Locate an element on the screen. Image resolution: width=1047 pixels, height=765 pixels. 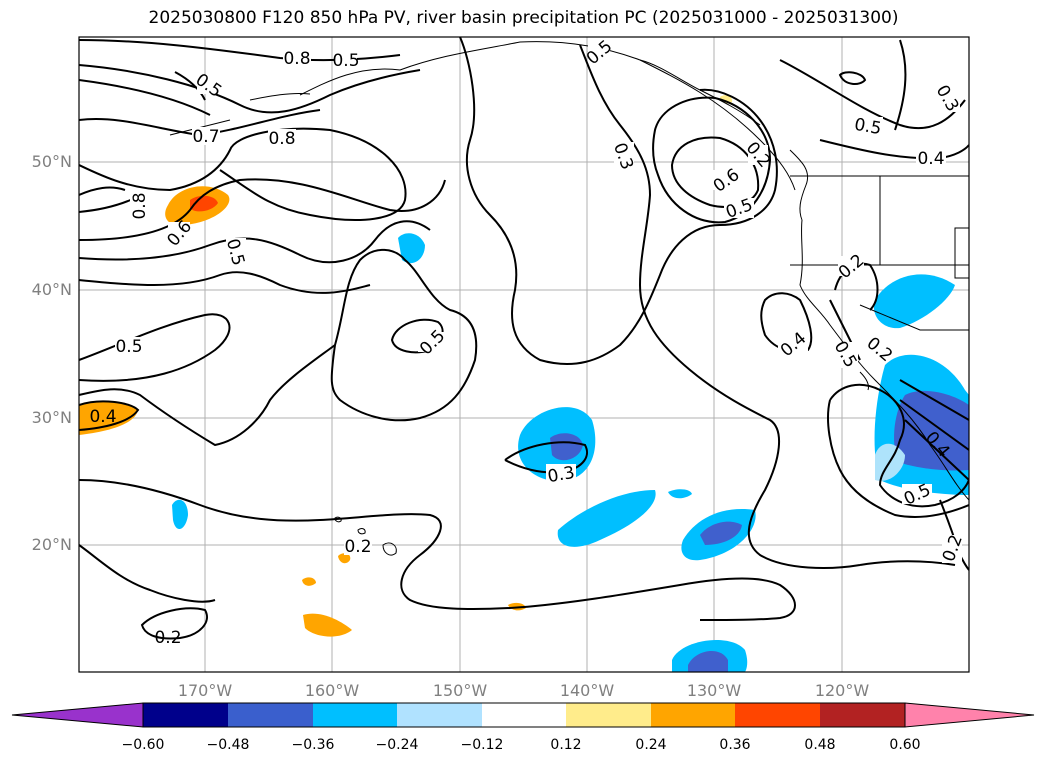
blob-pos-hawaii is located at coordinates (327, 625).